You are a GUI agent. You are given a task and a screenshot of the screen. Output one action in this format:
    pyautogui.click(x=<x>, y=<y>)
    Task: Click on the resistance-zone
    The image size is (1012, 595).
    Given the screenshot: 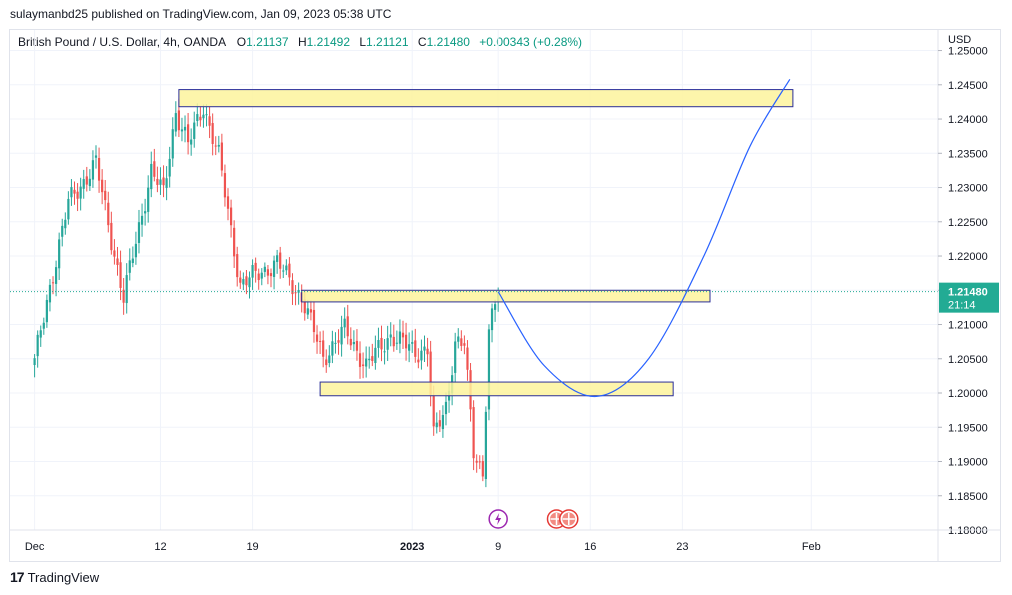 What is the action you would take?
    pyautogui.click(x=486, y=98)
    